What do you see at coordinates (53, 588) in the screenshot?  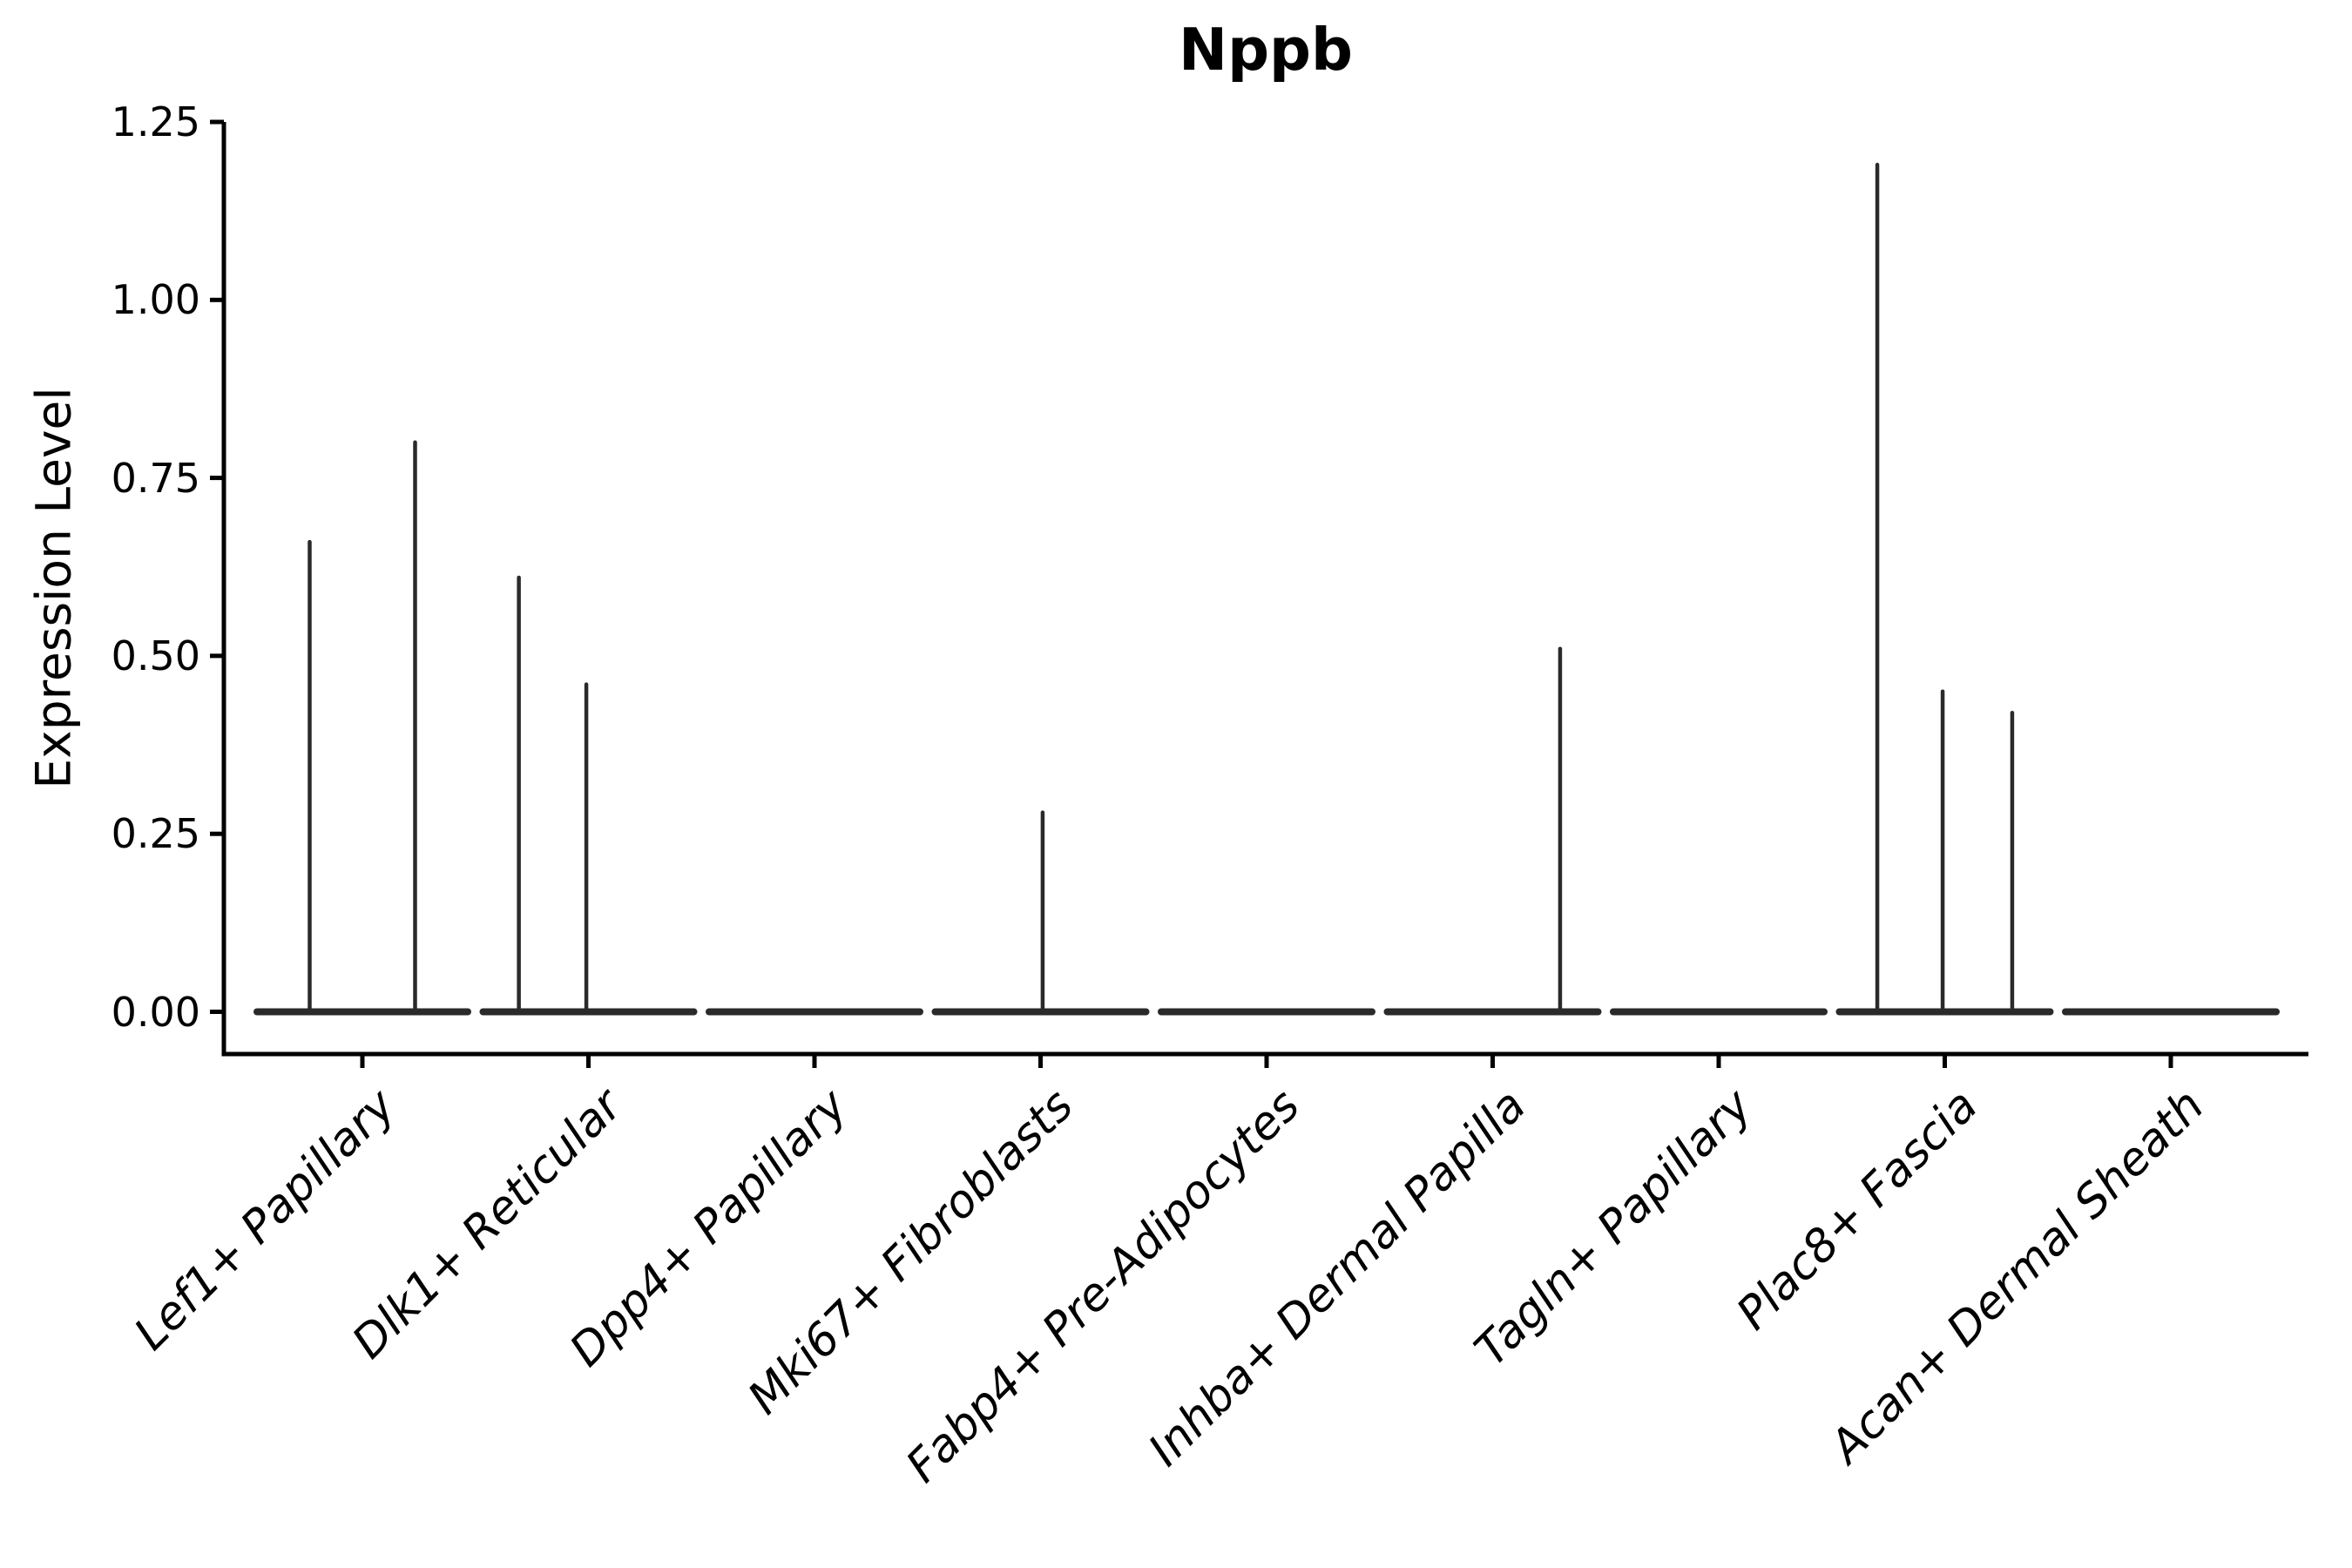 I see `y-axis-label: Expression Level` at bounding box center [53, 588].